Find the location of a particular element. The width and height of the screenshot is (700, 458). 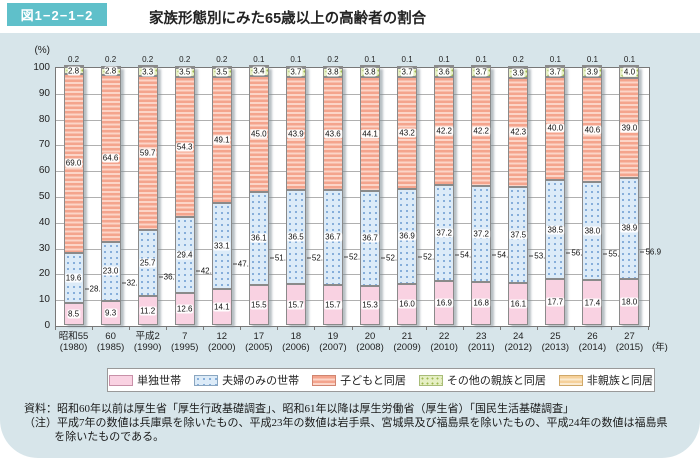

x-axis-era-label: 17 is located at coordinates (259, 336).